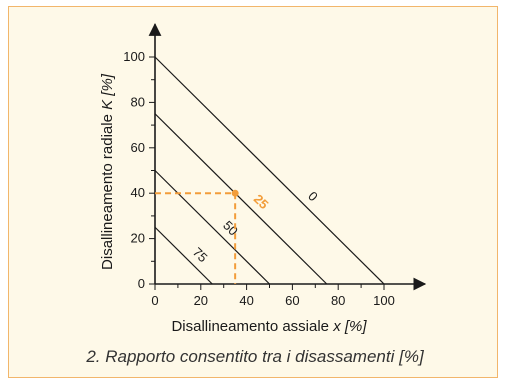 The height and width of the screenshot is (385, 510). What do you see at coordinates (154, 300) in the screenshot?
I see `x-tick-label: 0` at bounding box center [154, 300].